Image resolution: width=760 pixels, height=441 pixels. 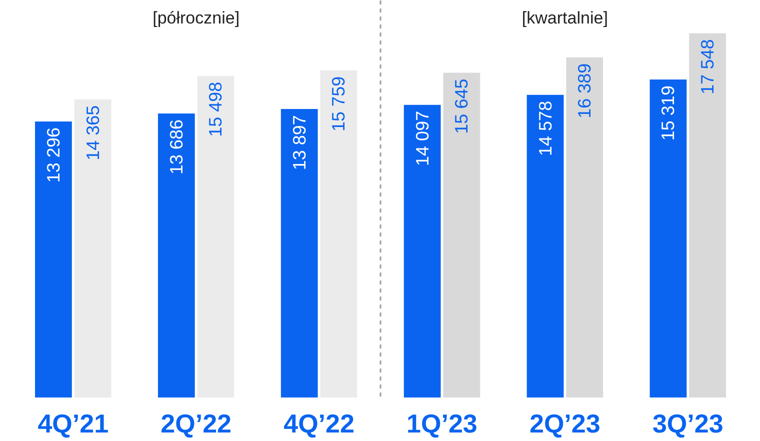 I want to click on x-tick-label: 2Q’23, so click(x=565, y=423).